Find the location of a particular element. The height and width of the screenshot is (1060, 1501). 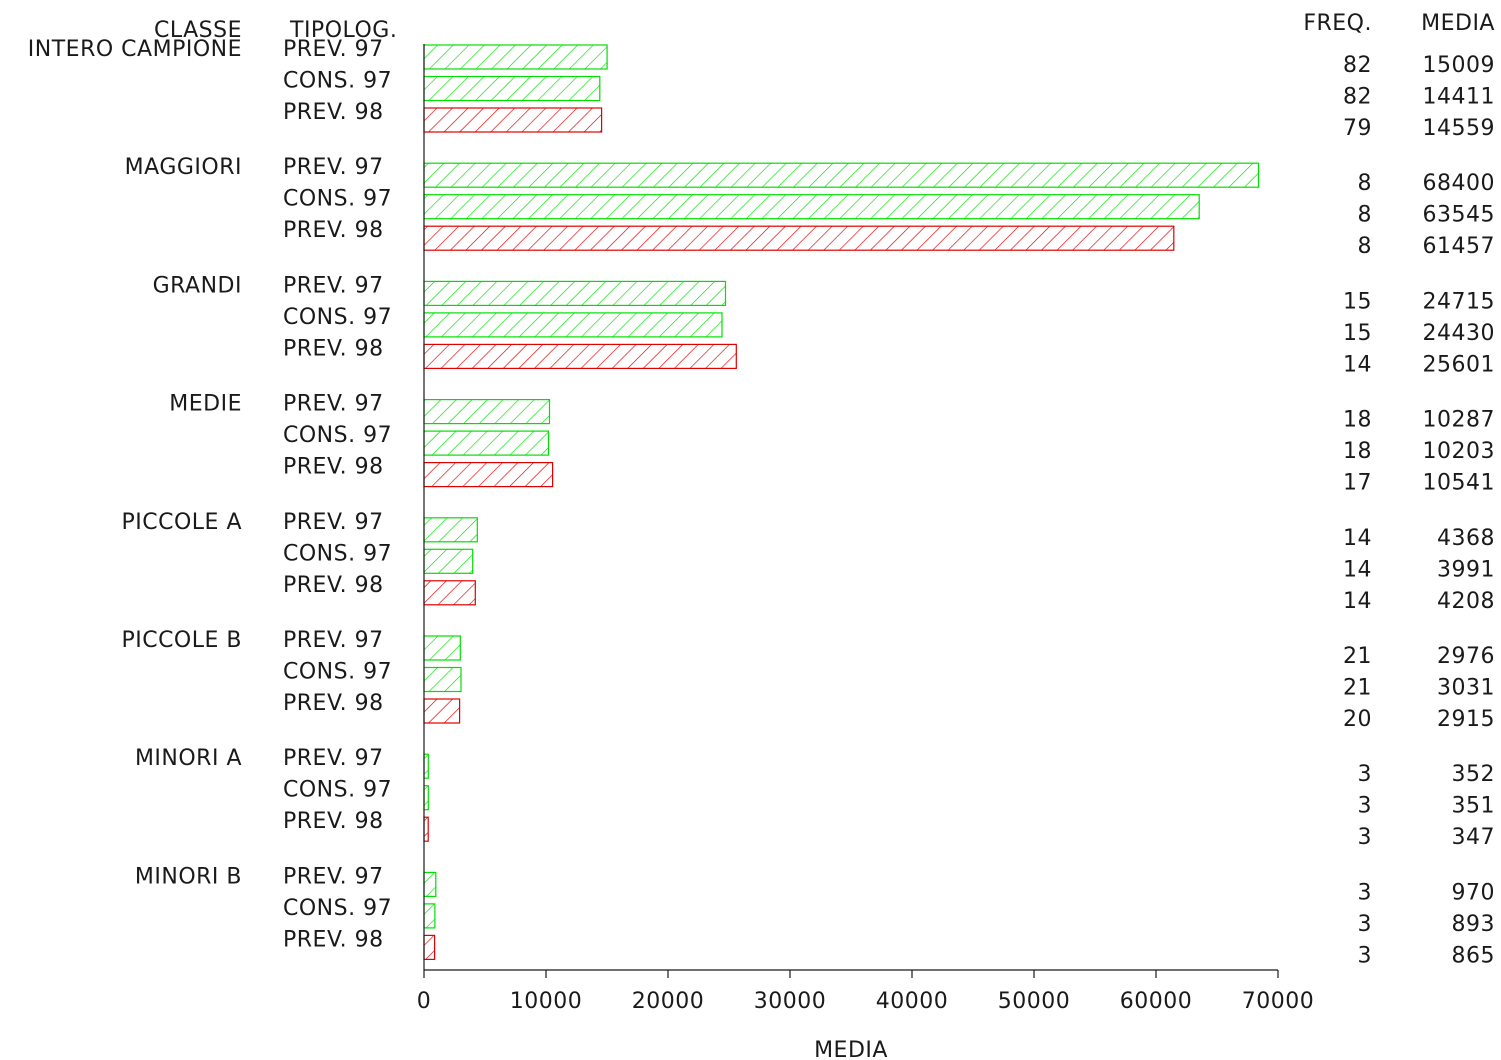

class-label: GRANDI is located at coordinates (197, 285).